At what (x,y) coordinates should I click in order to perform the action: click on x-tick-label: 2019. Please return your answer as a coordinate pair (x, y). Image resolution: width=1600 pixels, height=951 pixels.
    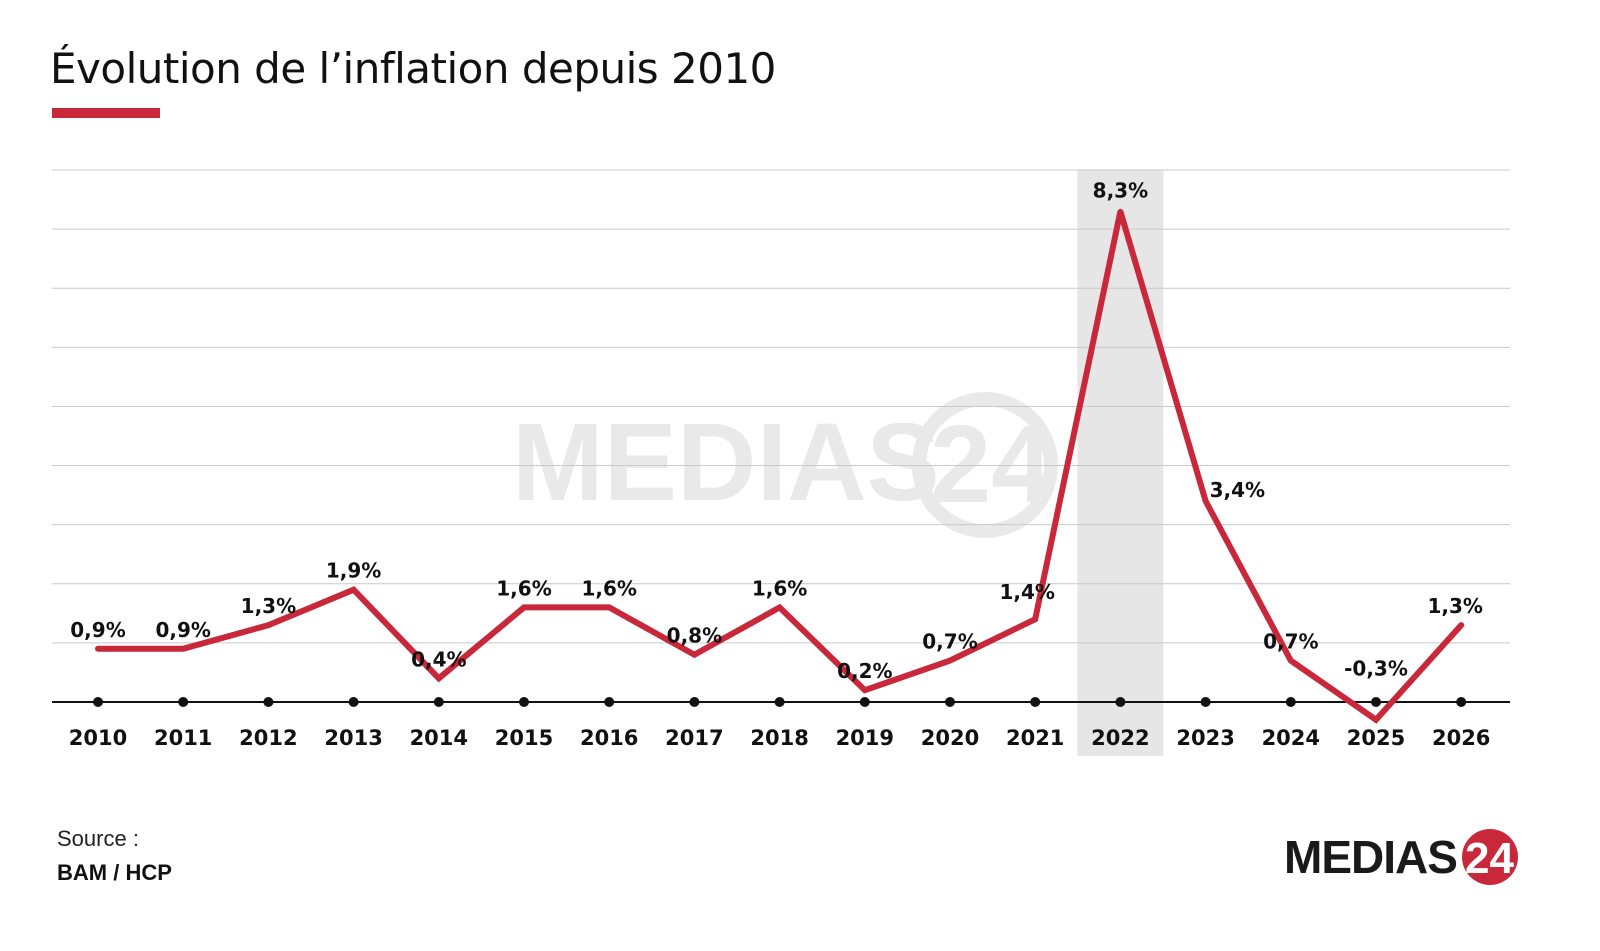
    Looking at the image, I should click on (865, 738).